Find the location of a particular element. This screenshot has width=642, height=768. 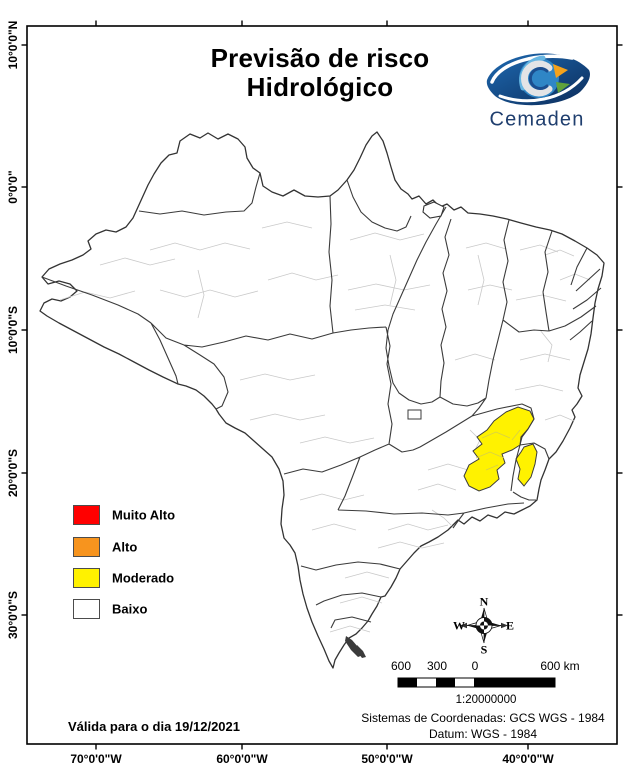

validity-date: Válida para o dia 19/12/2021 is located at coordinates (154, 726).